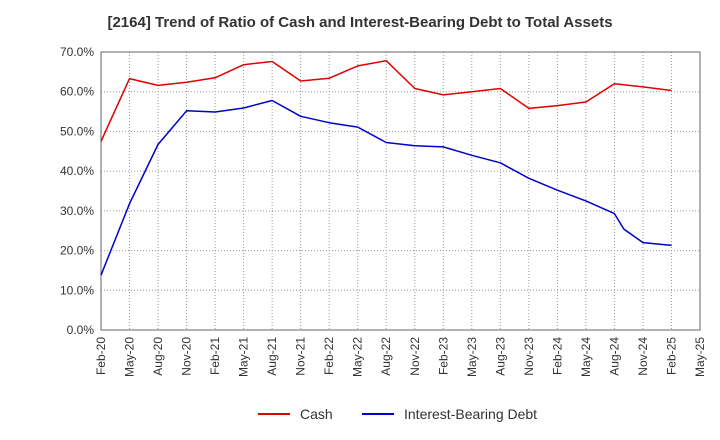 The height and width of the screenshot is (440, 720). What do you see at coordinates (329, 356) in the screenshot?
I see `x-tick-label: Feb-22` at bounding box center [329, 356].